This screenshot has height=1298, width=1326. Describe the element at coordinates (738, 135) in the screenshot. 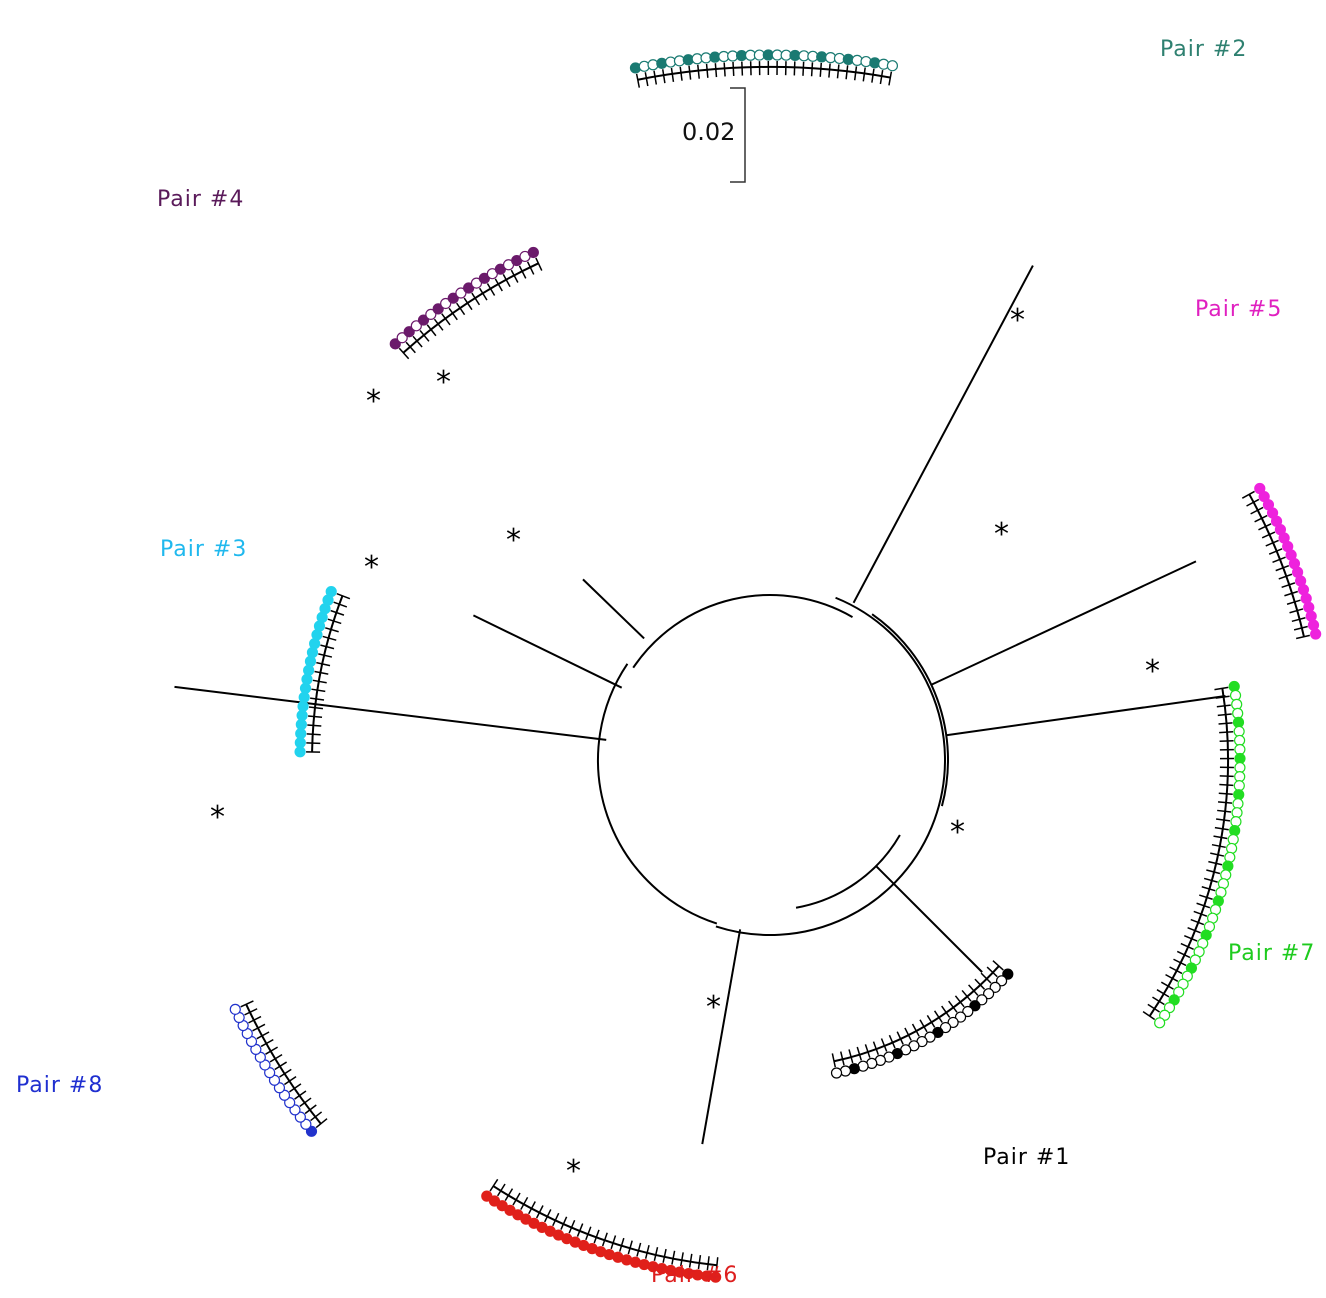

I see `scale-bar` at that location.